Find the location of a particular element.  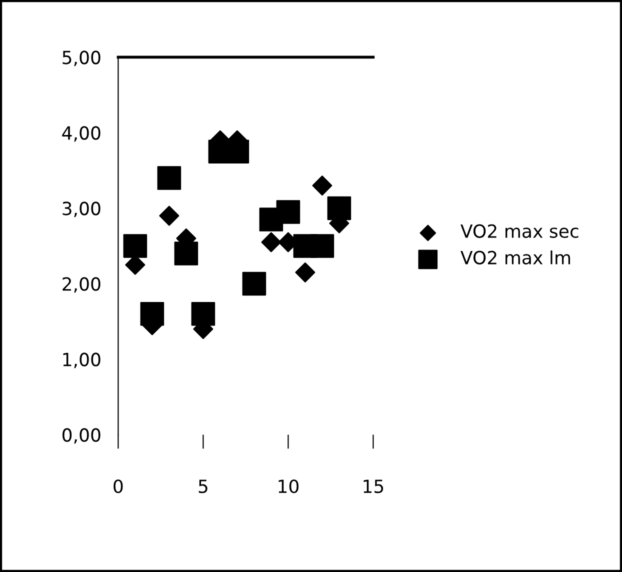

y-tick-label: 5,00 is located at coordinates (81, 58).